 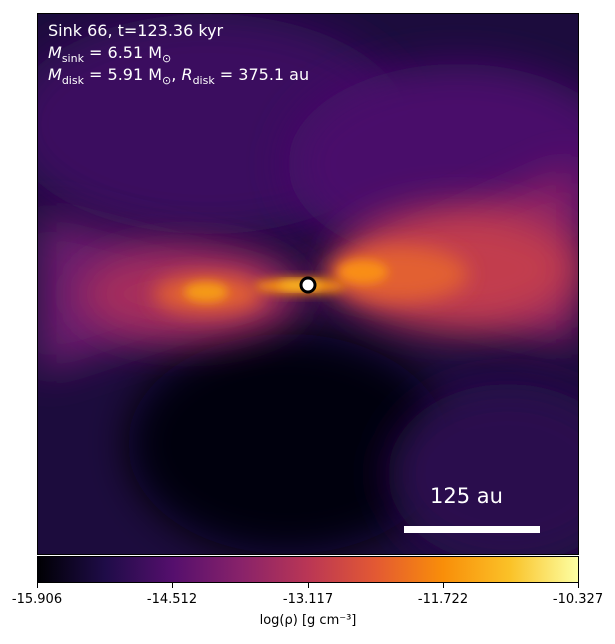 What do you see at coordinates (110, 54) in the screenshot?
I see `sink-mass-annotation: Msink = 6.51 M⊙` at bounding box center [110, 54].